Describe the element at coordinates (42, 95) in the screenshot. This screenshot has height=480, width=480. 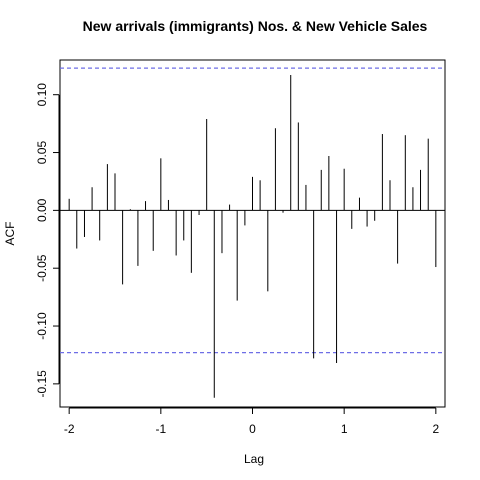
I see `y-tick-label: 0.10` at that location.